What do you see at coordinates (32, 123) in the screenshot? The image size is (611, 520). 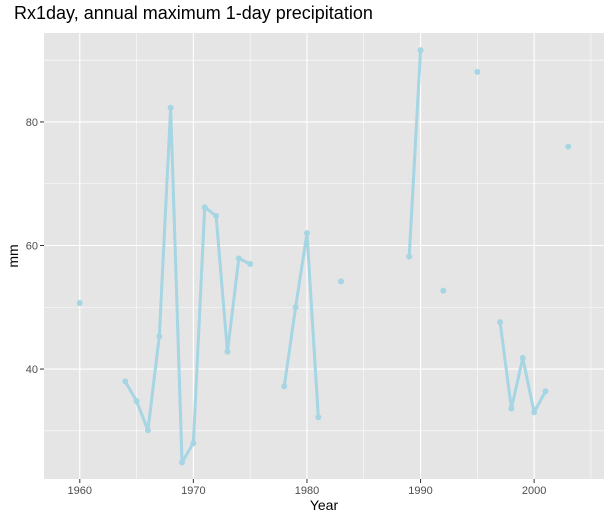 I see `y-tick-label: 80` at bounding box center [32, 123].